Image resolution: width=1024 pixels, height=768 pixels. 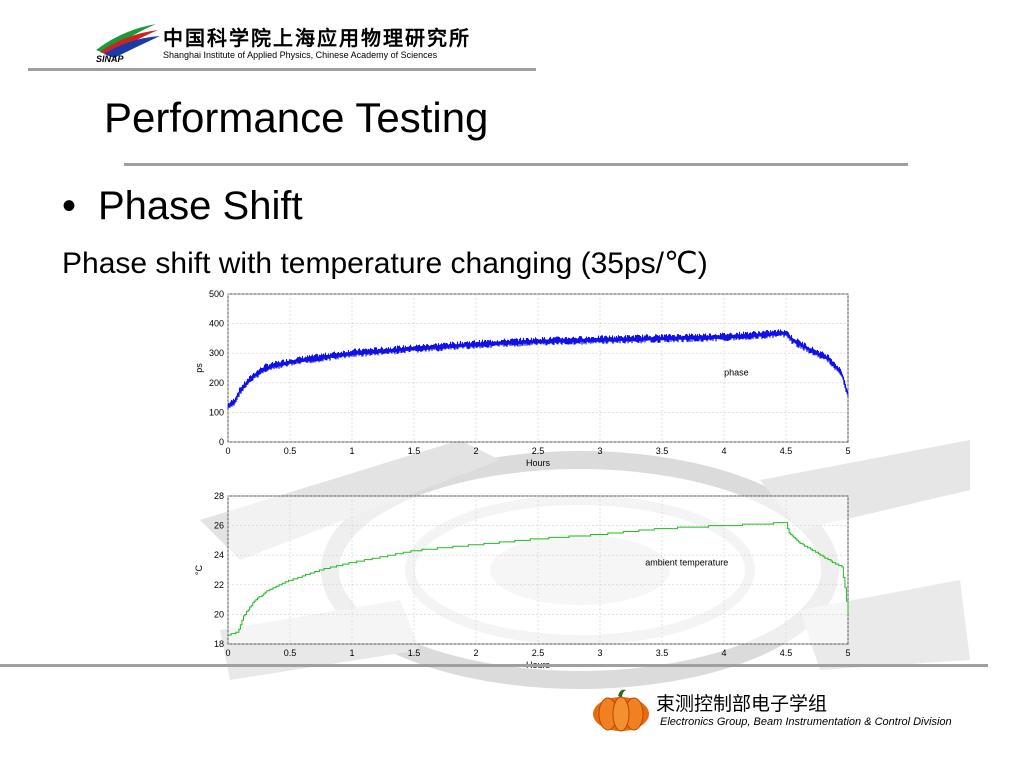 What do you see at coordinates (317, 38) in the screenshot?
I see `org-name-chinese: 中国科学院上海应用物理研究所` at bounding box center [317, 38].